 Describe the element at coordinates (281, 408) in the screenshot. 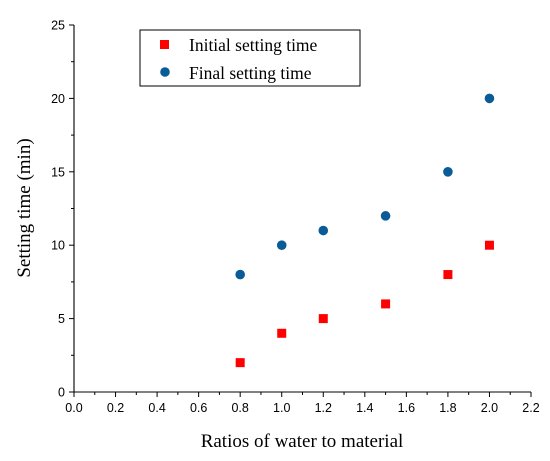

I see `x-tick-label: 1.0` at that location.